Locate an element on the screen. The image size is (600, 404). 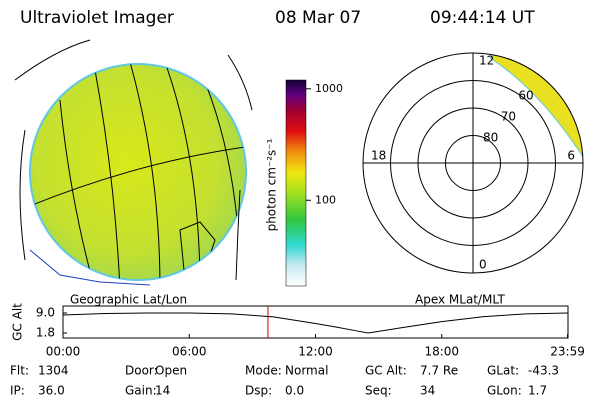
info-value: 1304 is located at coordinates (53, 371).